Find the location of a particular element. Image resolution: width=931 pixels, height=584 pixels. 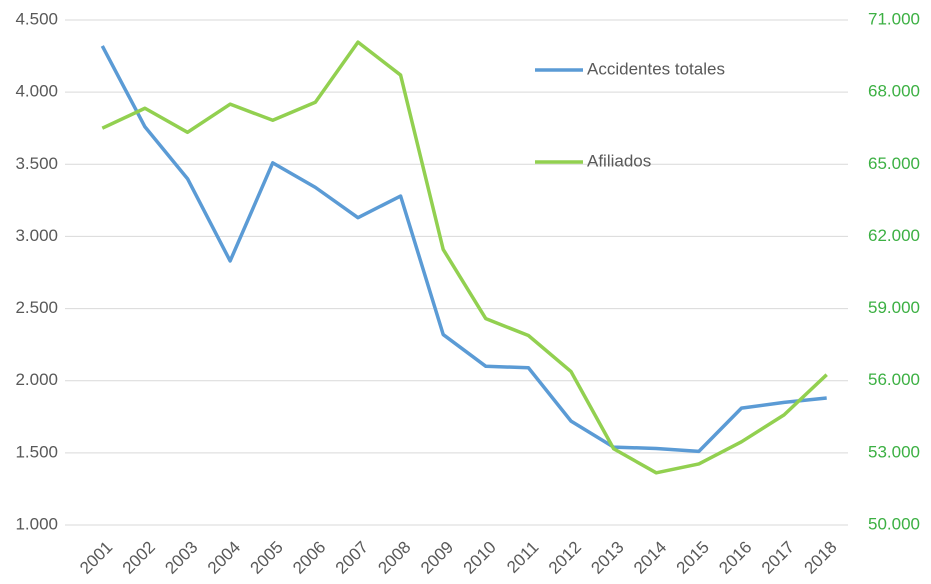

y-tick-label: 4.000 is located at coordinates (36, 91).